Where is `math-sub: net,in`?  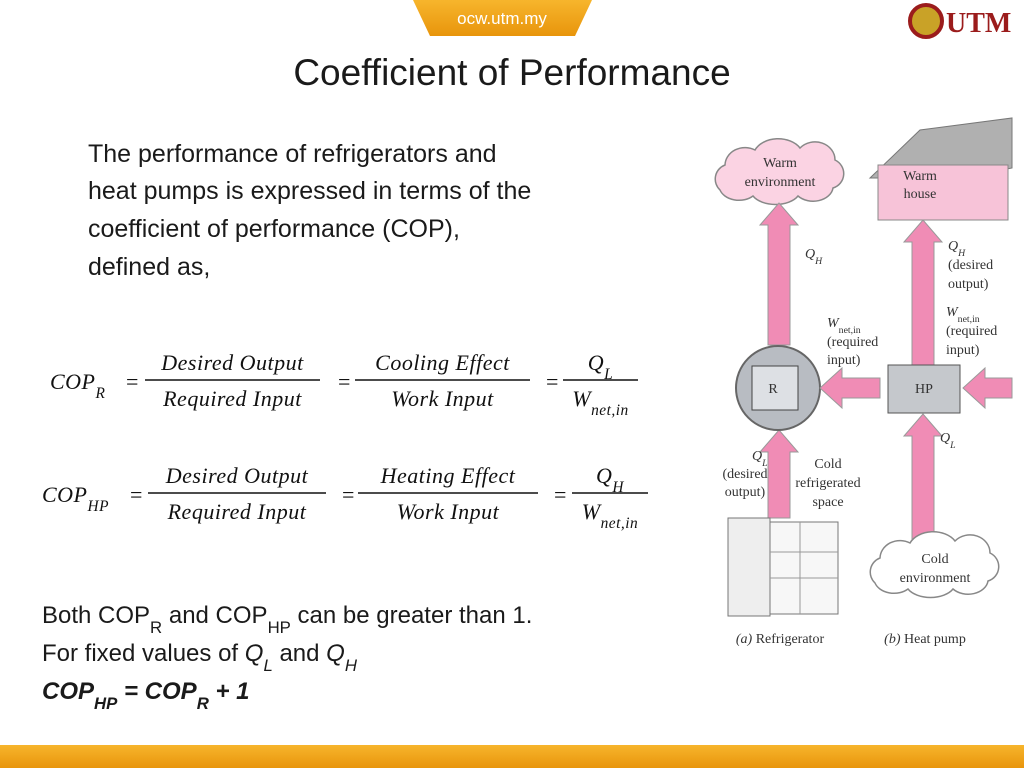 math-sub: net,in is located at coordinates (620, 523).